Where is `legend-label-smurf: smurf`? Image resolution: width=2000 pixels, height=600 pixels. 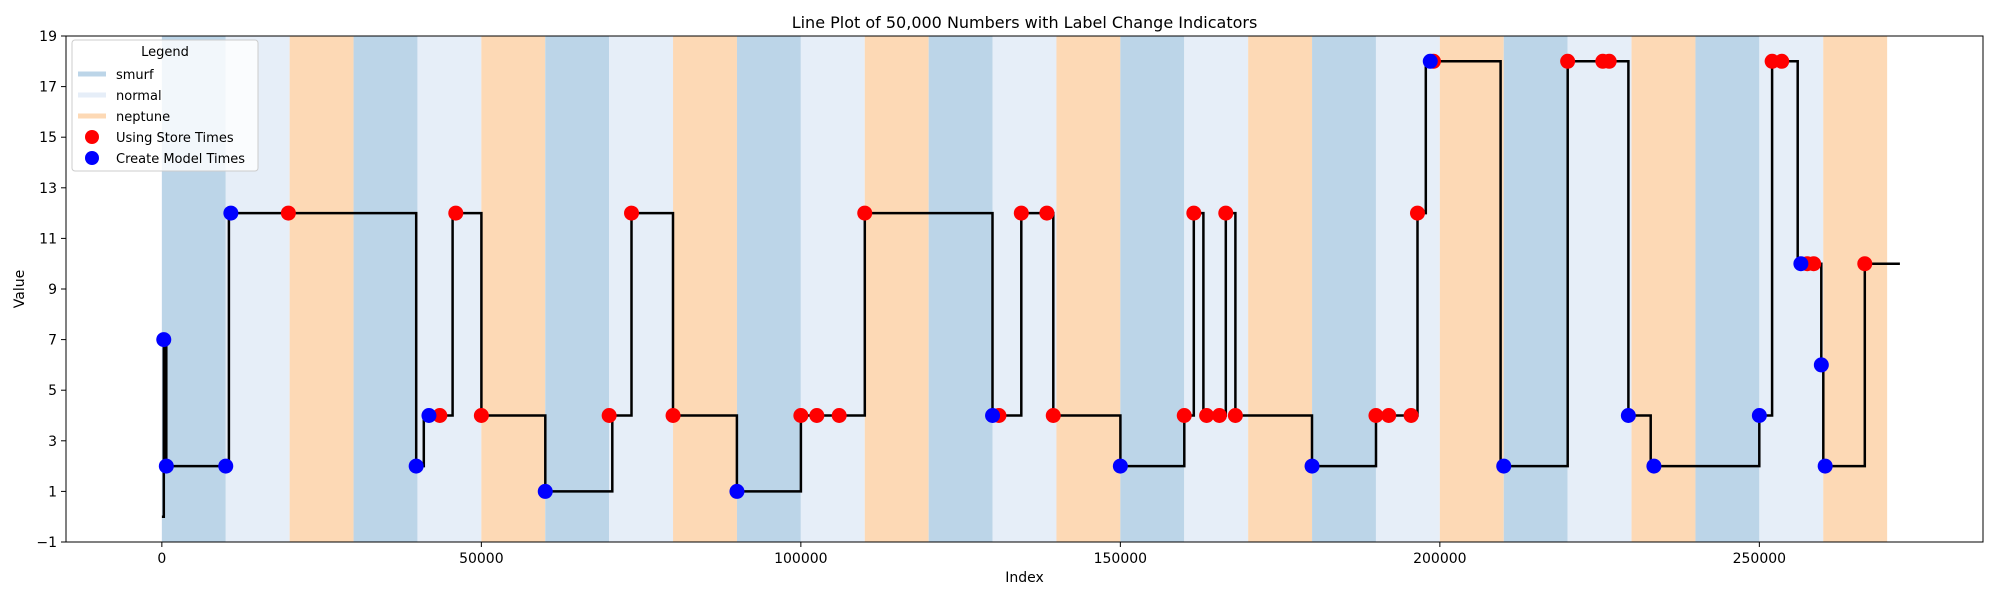 legend-label-smurf: smurf is located at coordinates (135, 75).